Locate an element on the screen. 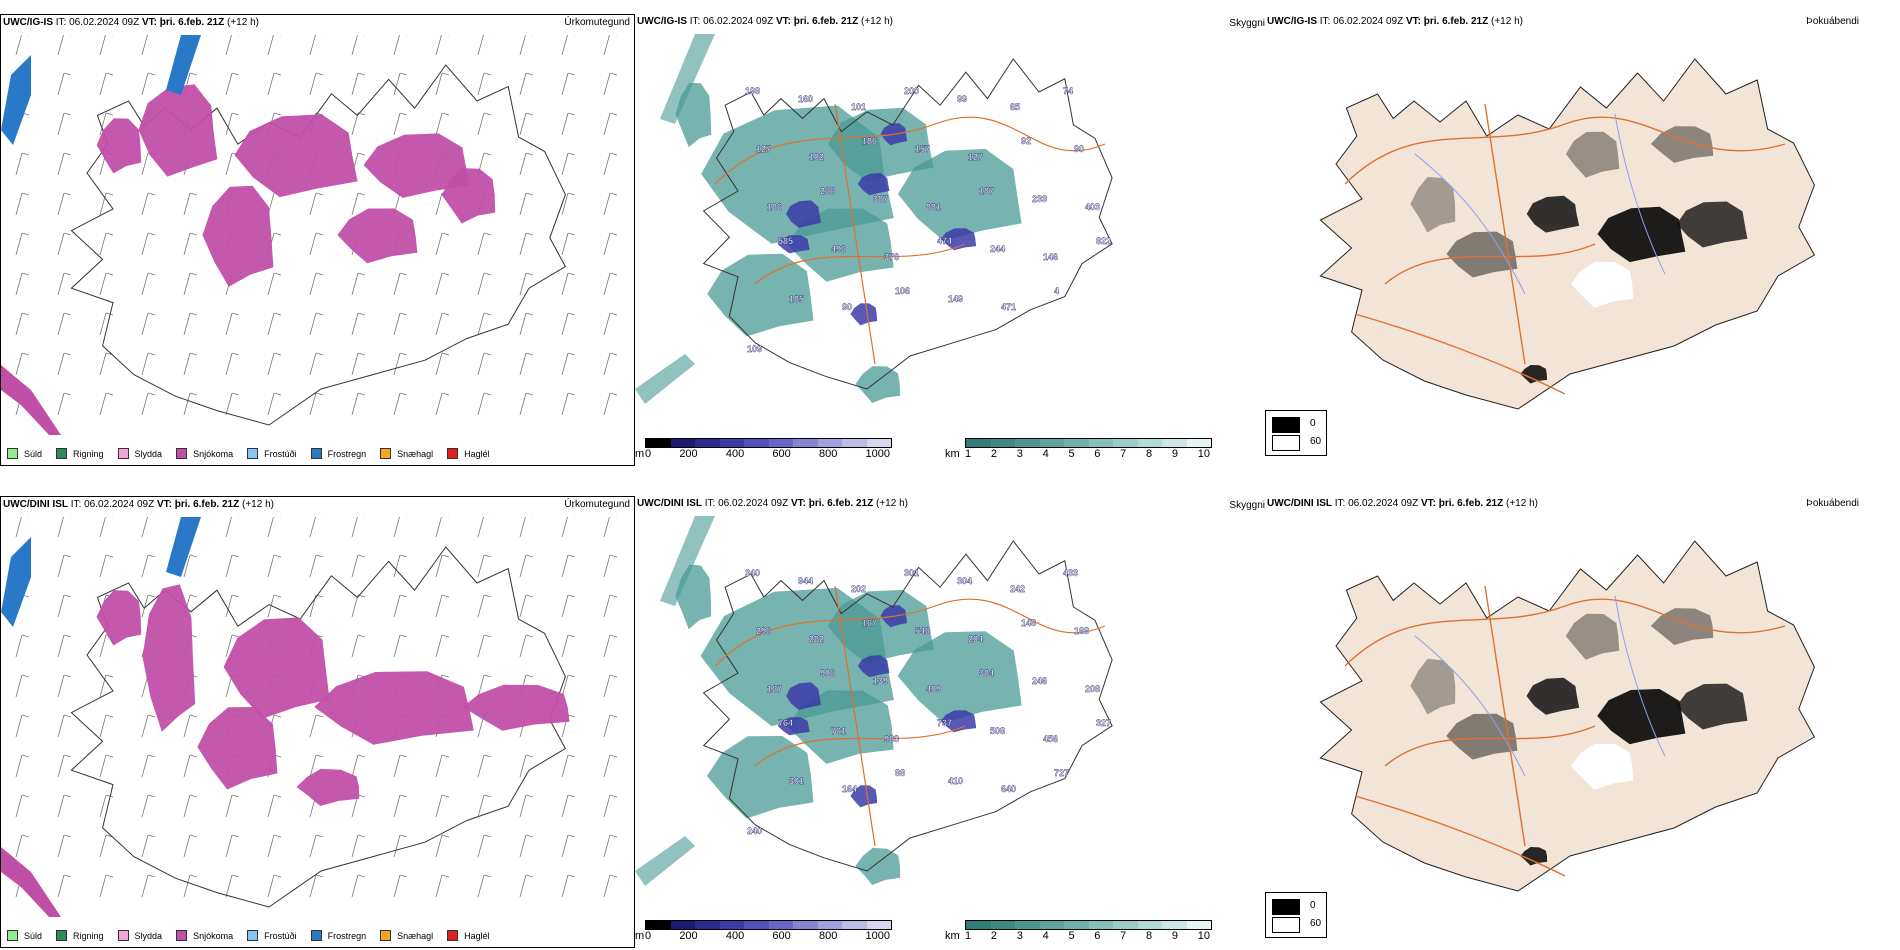  cloud-base-label: 240 is located at coordinates (754, 831).